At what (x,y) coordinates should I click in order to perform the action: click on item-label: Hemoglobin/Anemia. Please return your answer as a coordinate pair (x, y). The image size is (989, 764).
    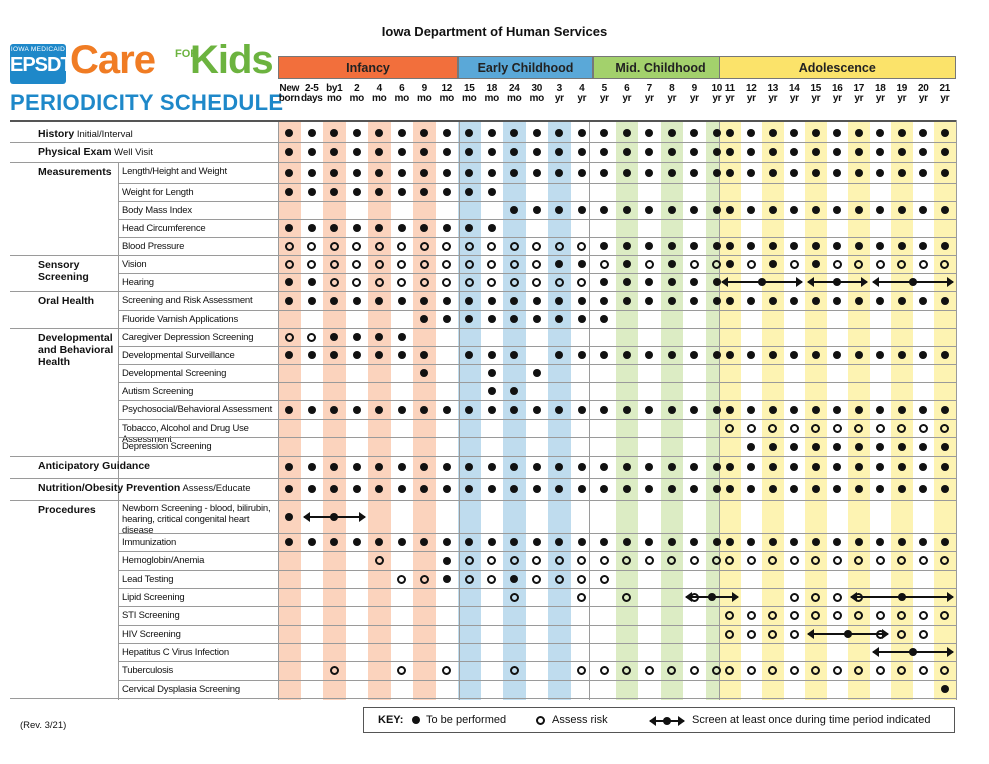
    Looking at the image, I should click on (163, 560).